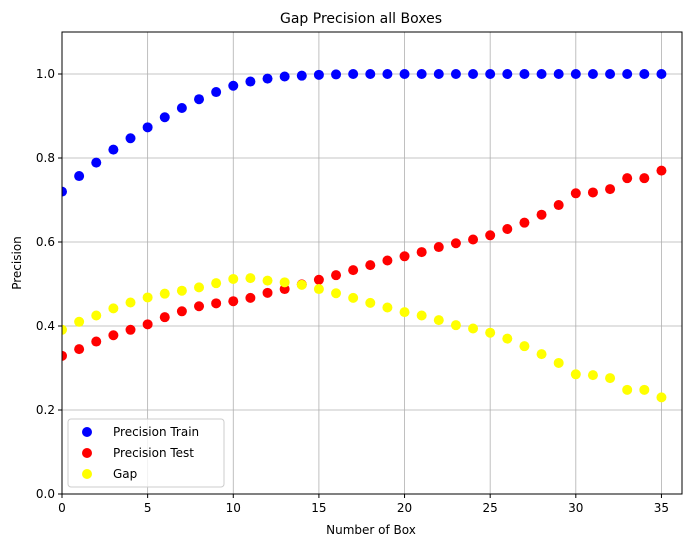  I want to click on x-tick-label: 25, so click(490, 508).